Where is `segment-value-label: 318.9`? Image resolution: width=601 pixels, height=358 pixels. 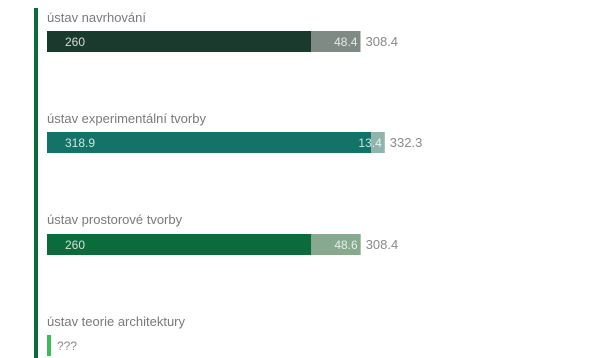
segment-value-label: 318.9 is located at coordinates (80, 143).